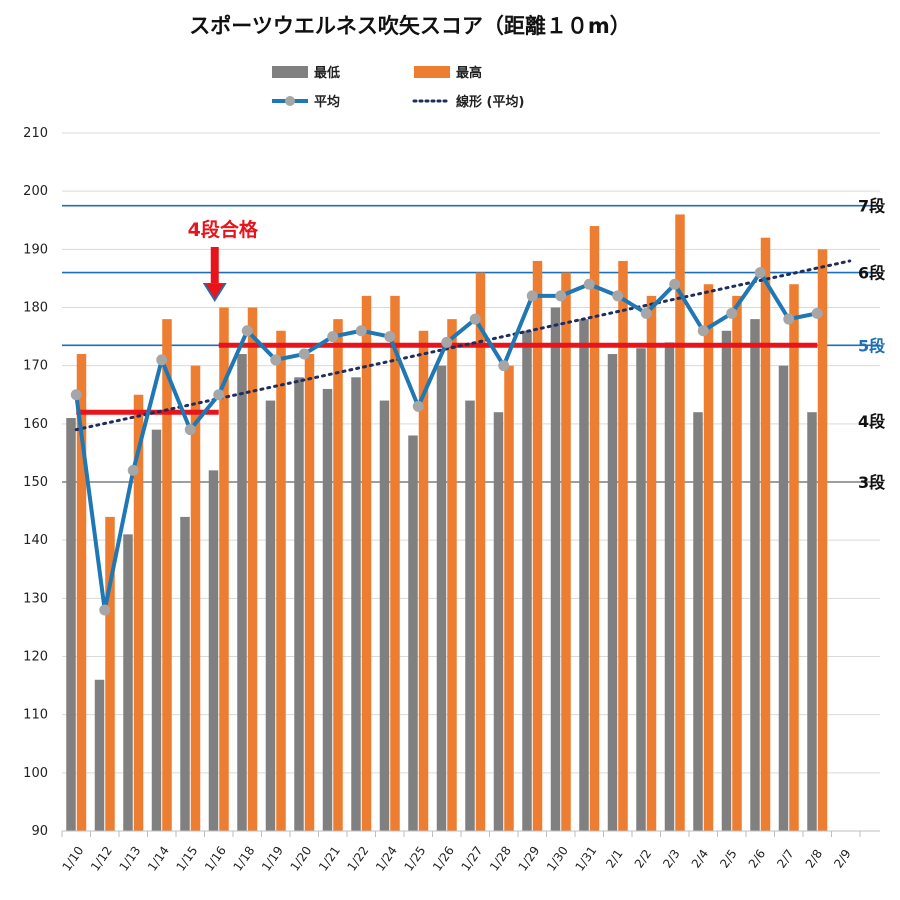 The image size is (900, 900). I want to click on y-tick-label: 160, so click(35, 424).